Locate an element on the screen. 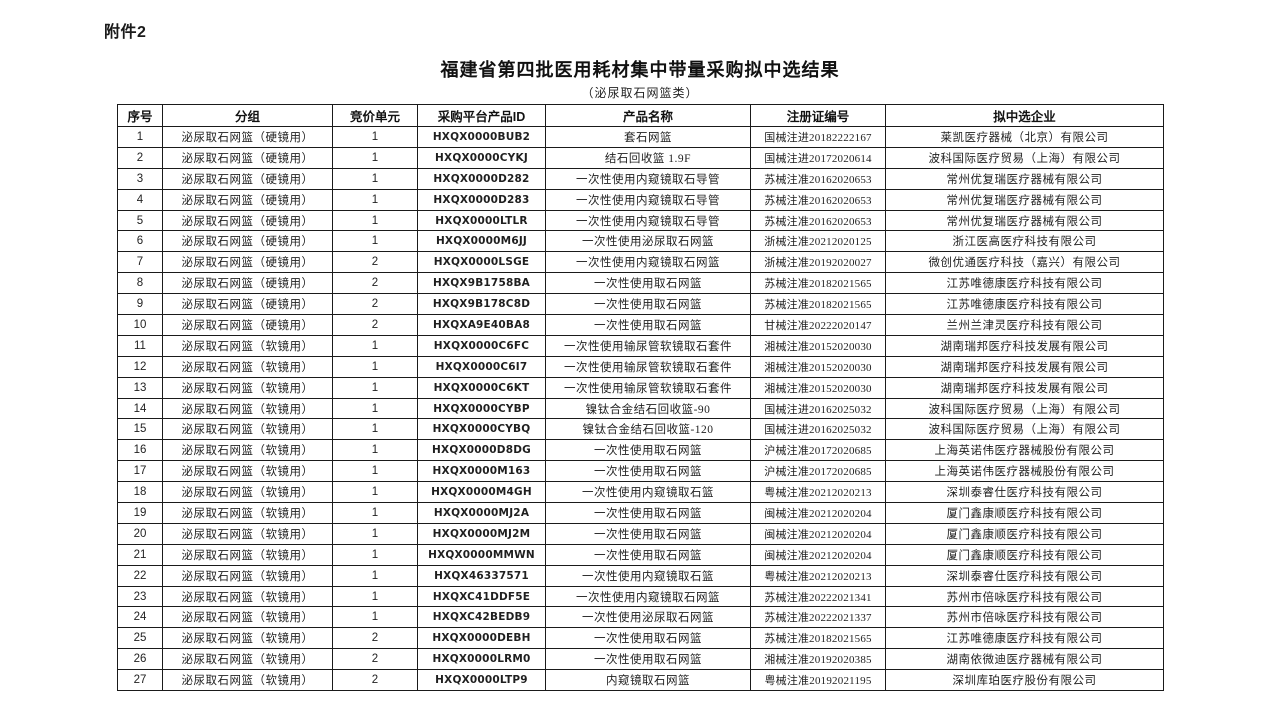  cell-company: 深圳泰睿仕医疗科技有限公司 is located at coordinates (1024, 575).